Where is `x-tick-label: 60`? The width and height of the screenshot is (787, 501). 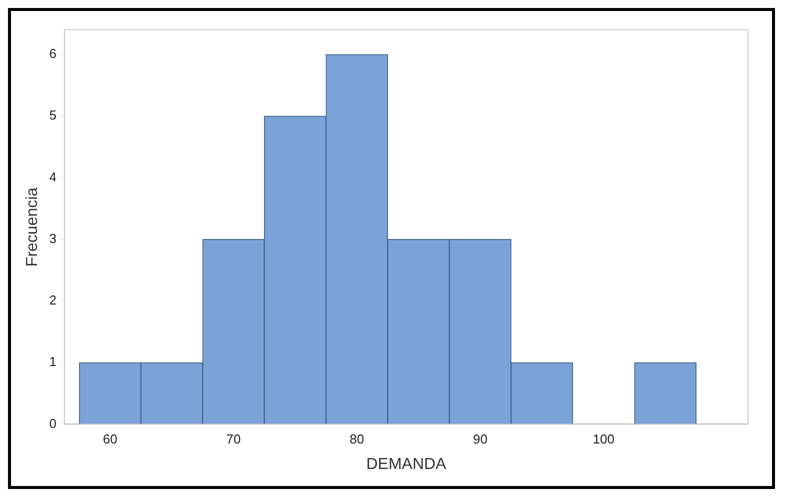
x-tick-label: 60 is located at coordinates (110, 439).